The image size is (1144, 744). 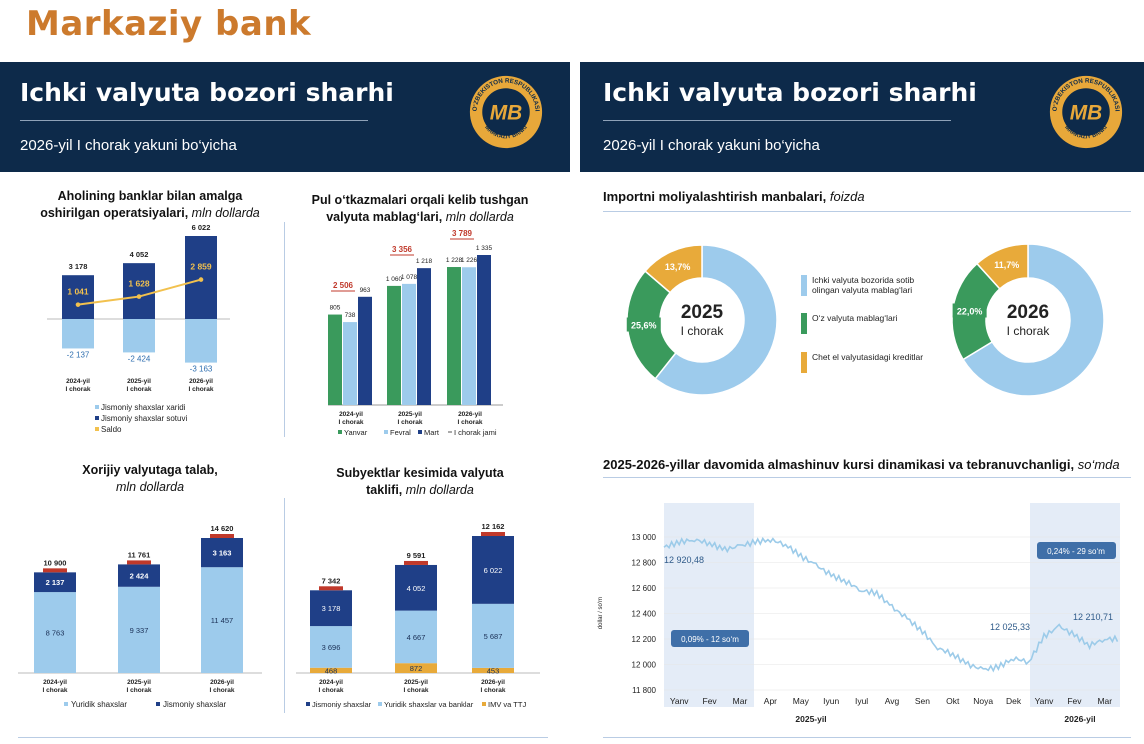 I want to click on x-tick: Okt, so click(x=953, y=701).